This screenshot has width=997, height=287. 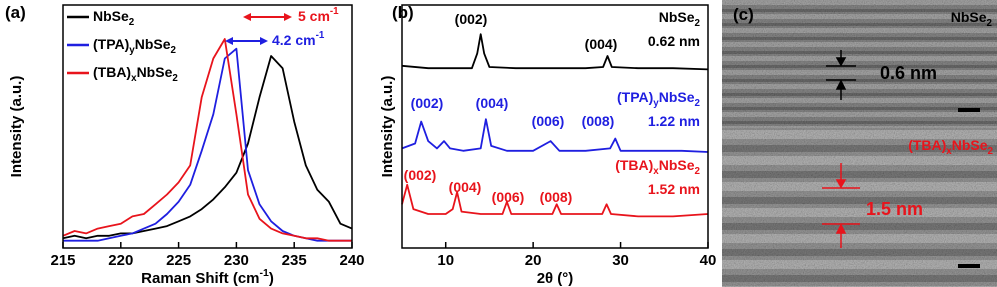 I want to click on panel-label: (a), so click(x=15, y=12).